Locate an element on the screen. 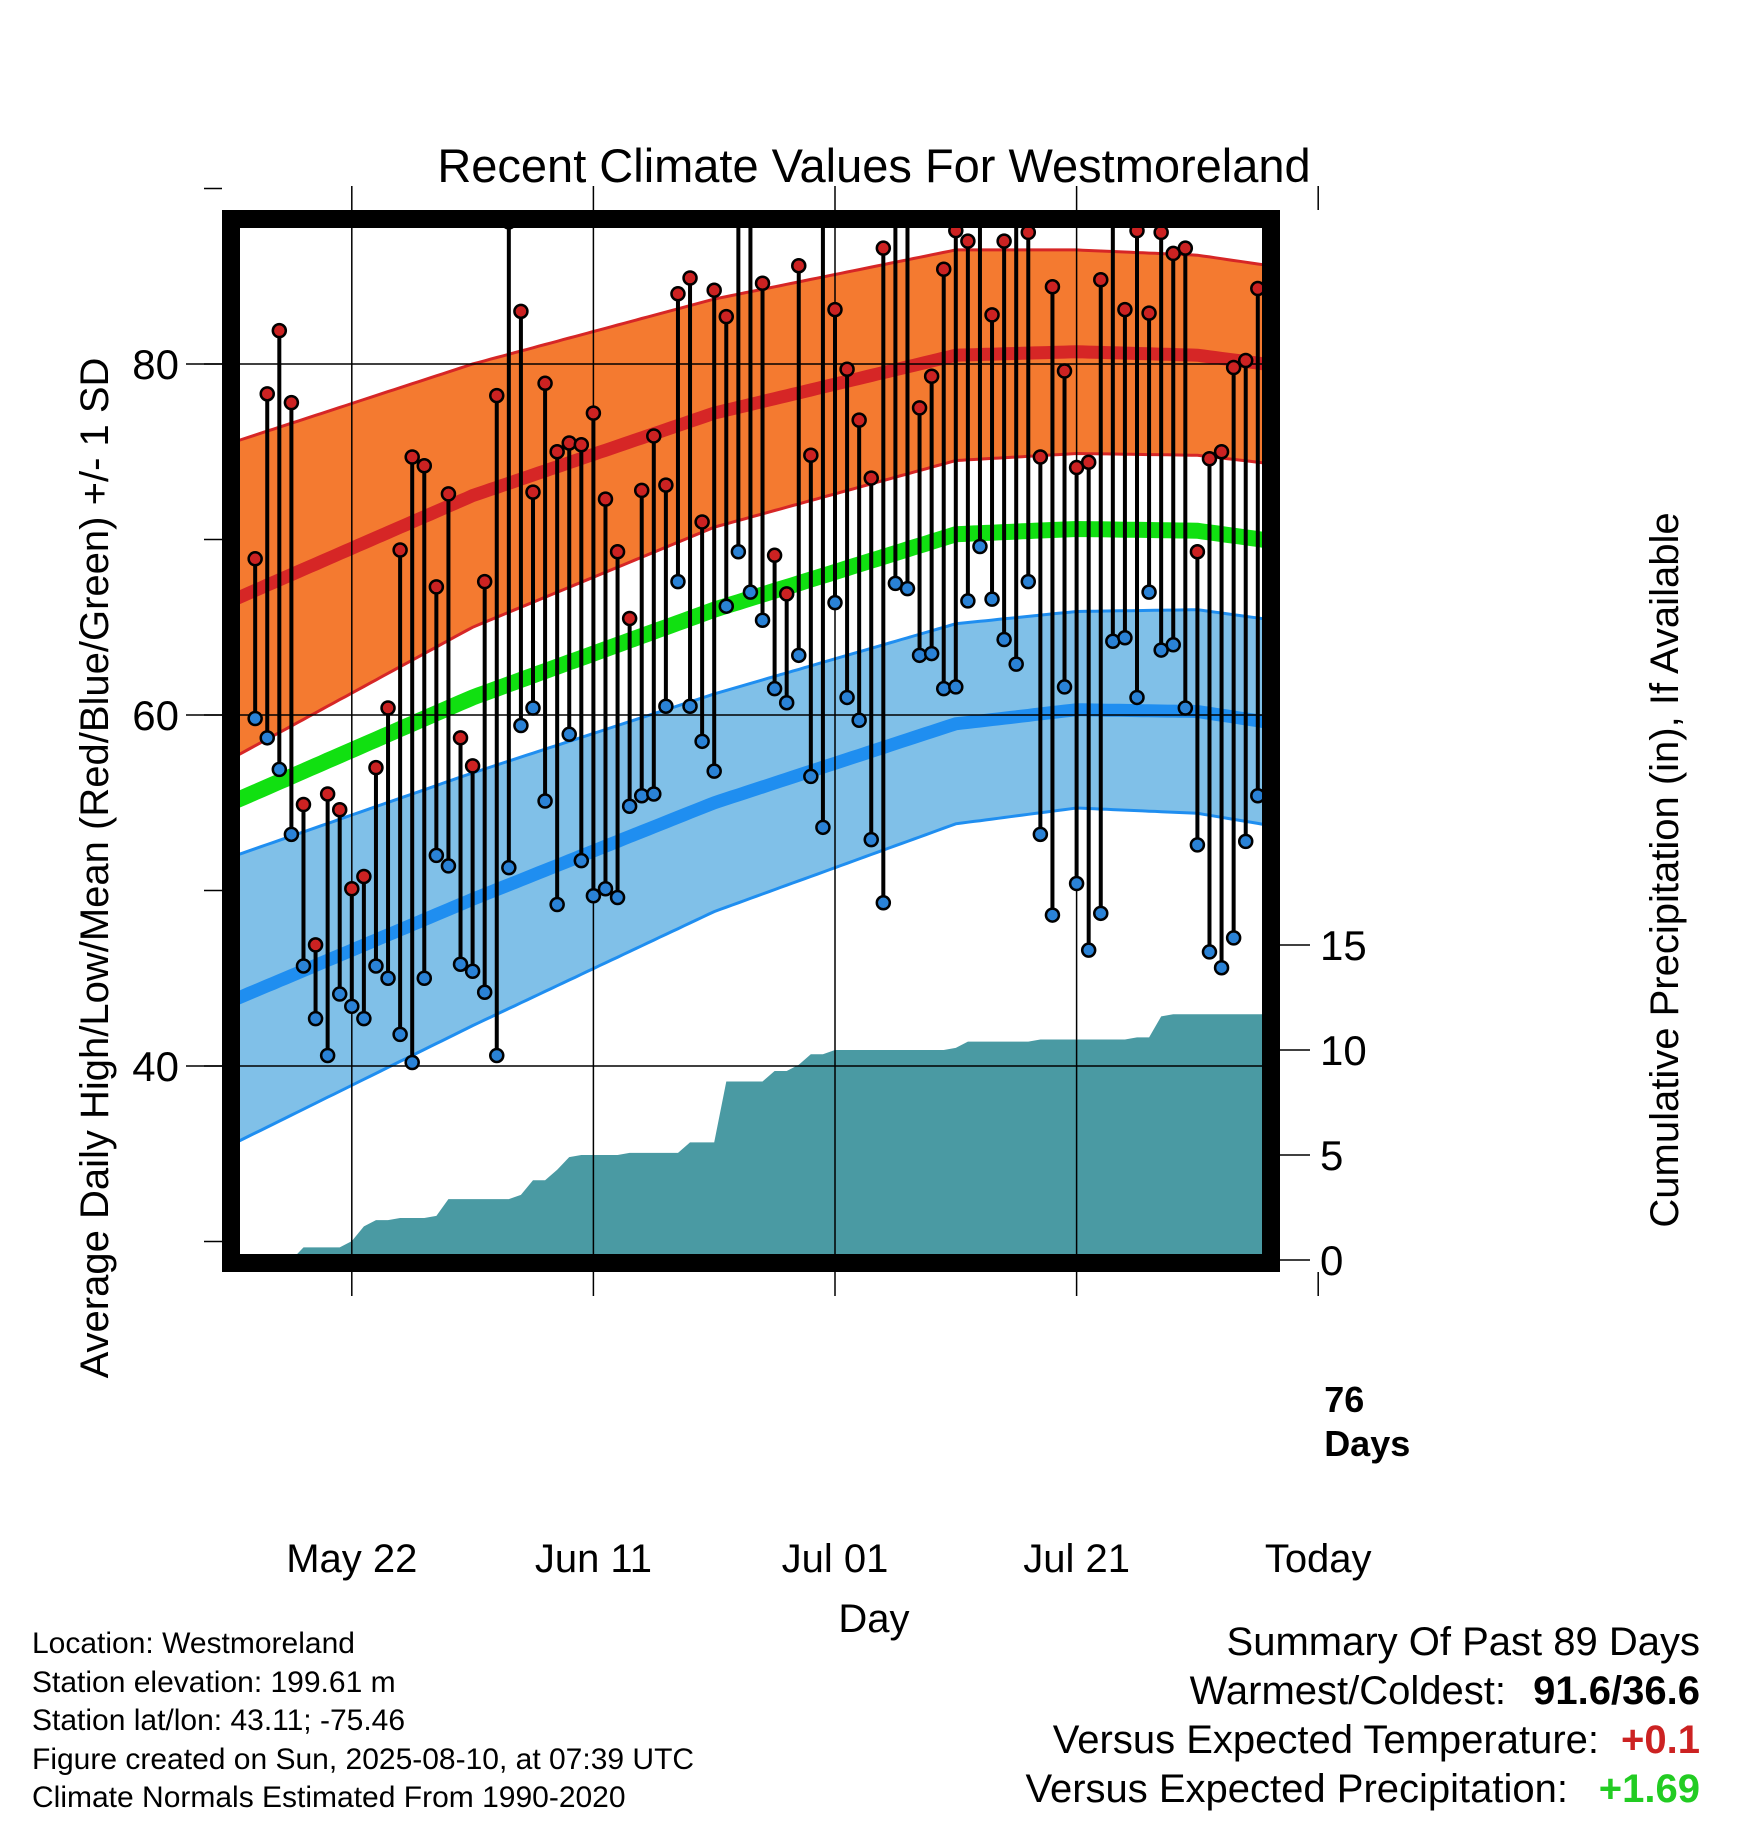 Image resolution: width=1748 pixels, height=1828 pixels. x-tick-label: Today is located at coordinates (1318, 1559).